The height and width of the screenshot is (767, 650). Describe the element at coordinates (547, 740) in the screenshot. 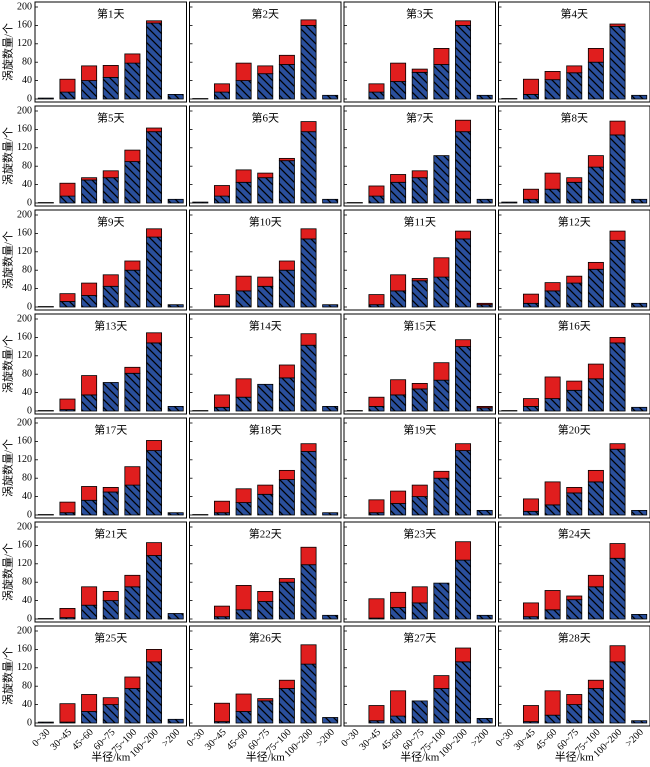

I see `x-tick-label: 45~60` at that location.